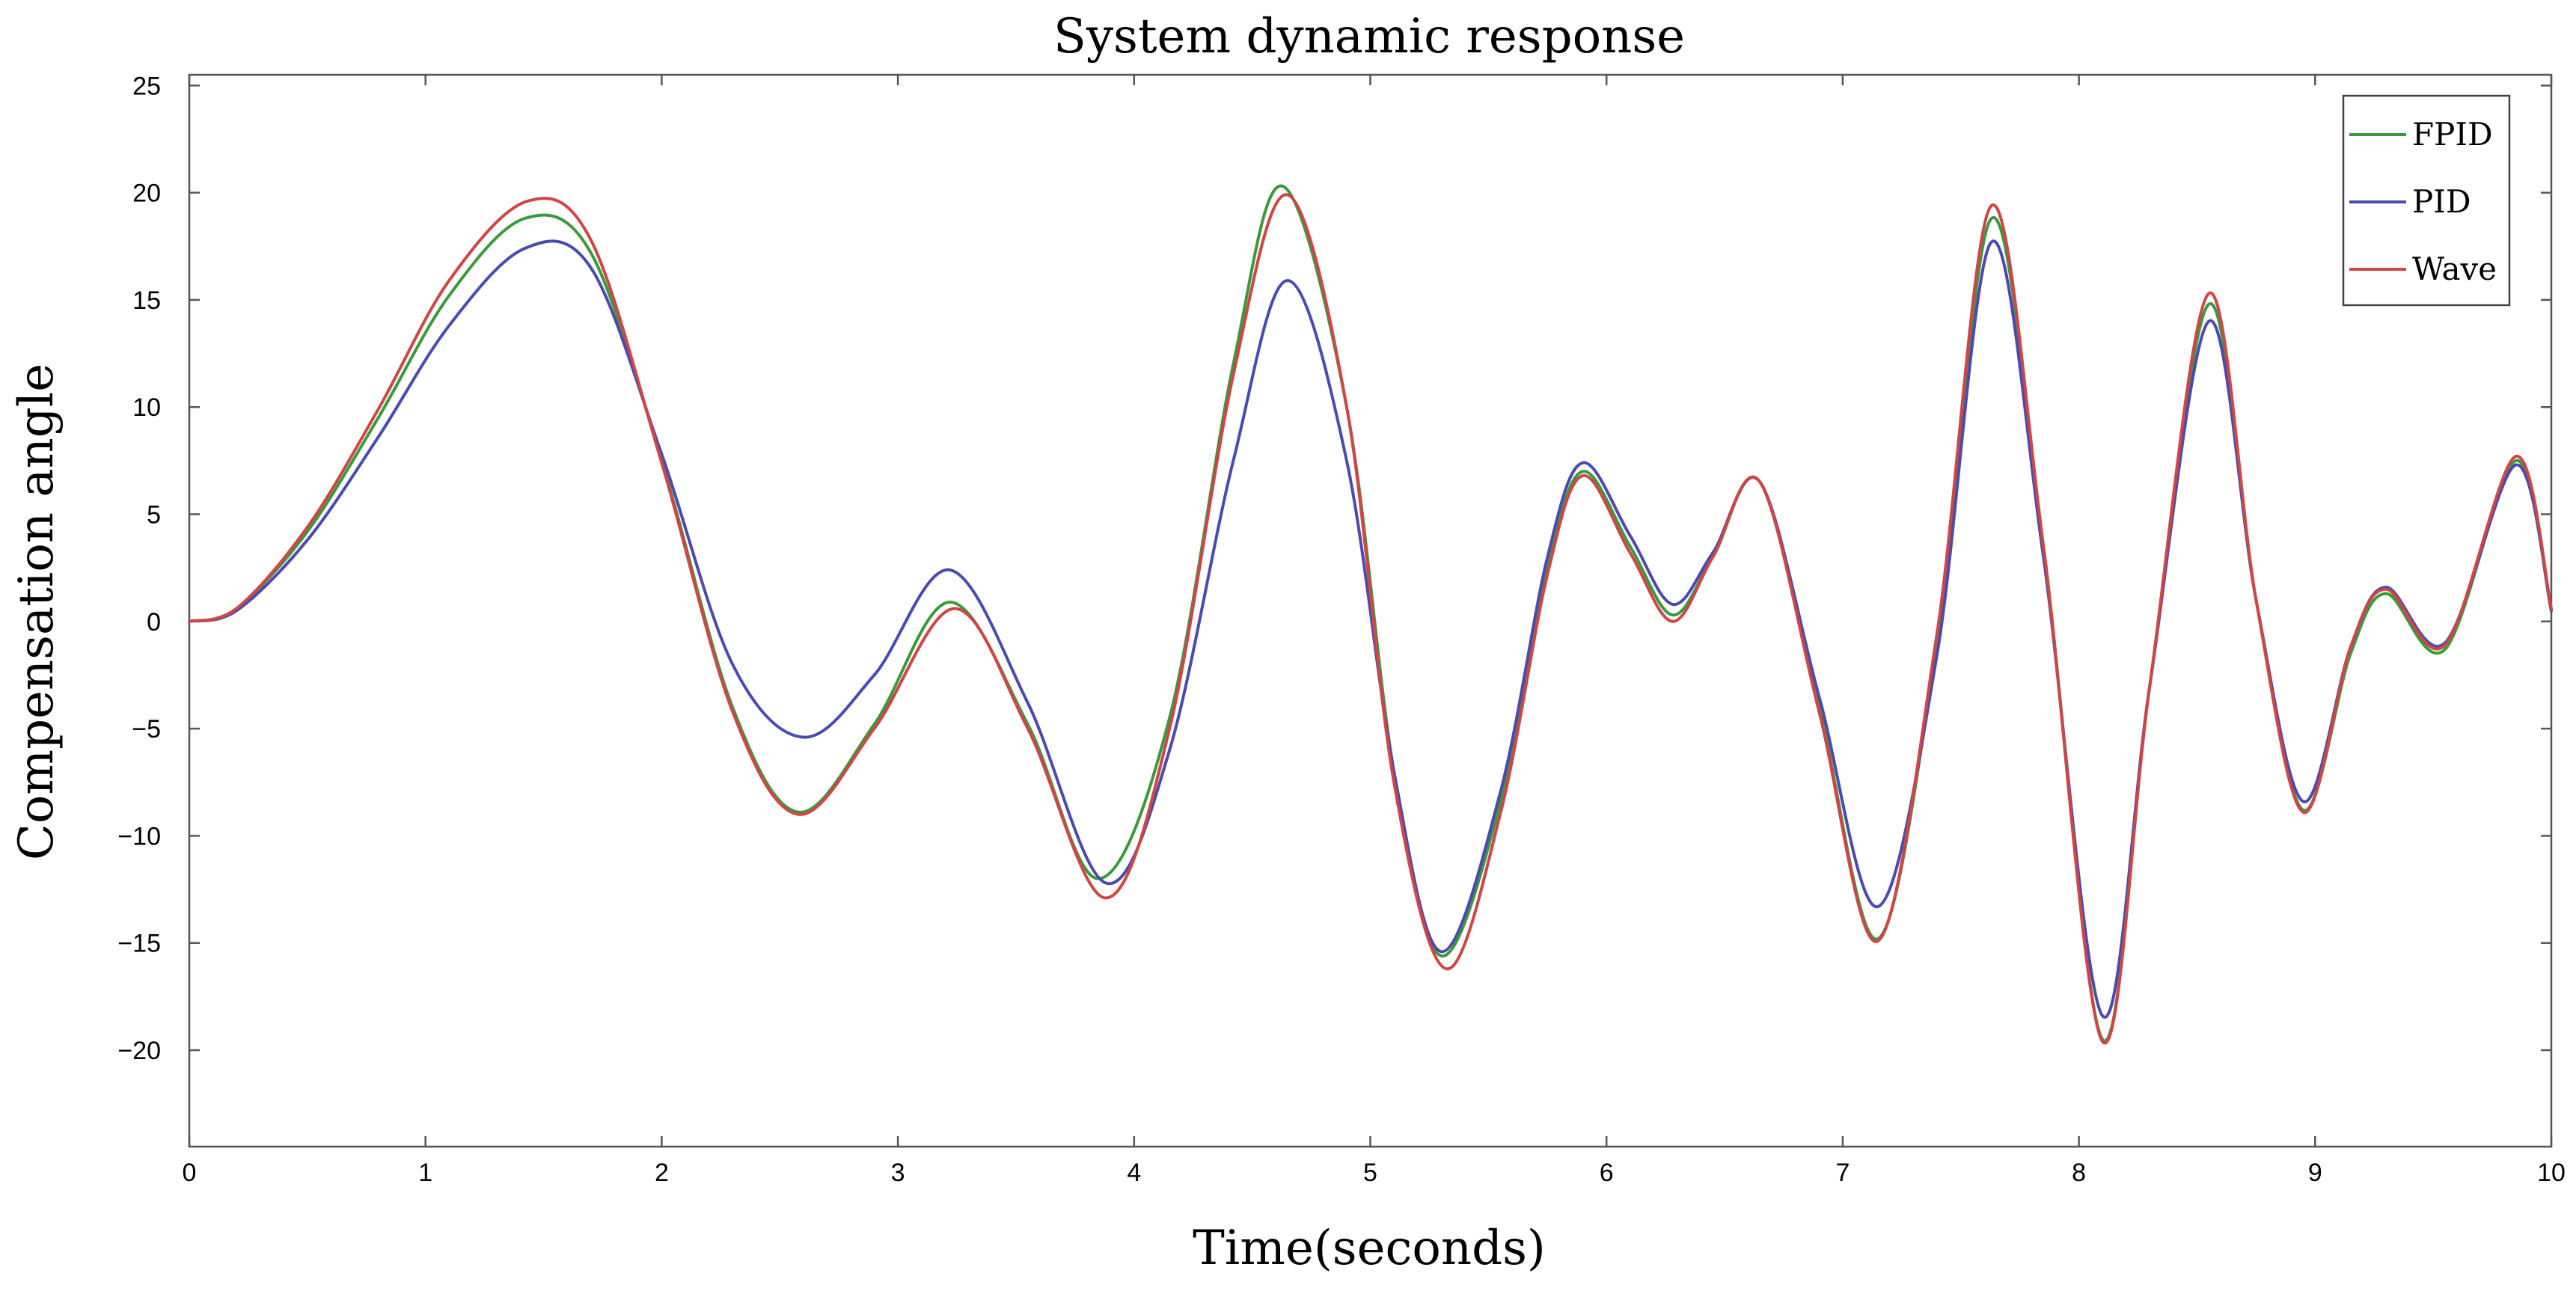 This screenshot has height=1291, width=2576. What do you see at coordinates (139, 1051) in the screenshot?
I see `y-tick-label: −20` at bounding box center [139, 1051].